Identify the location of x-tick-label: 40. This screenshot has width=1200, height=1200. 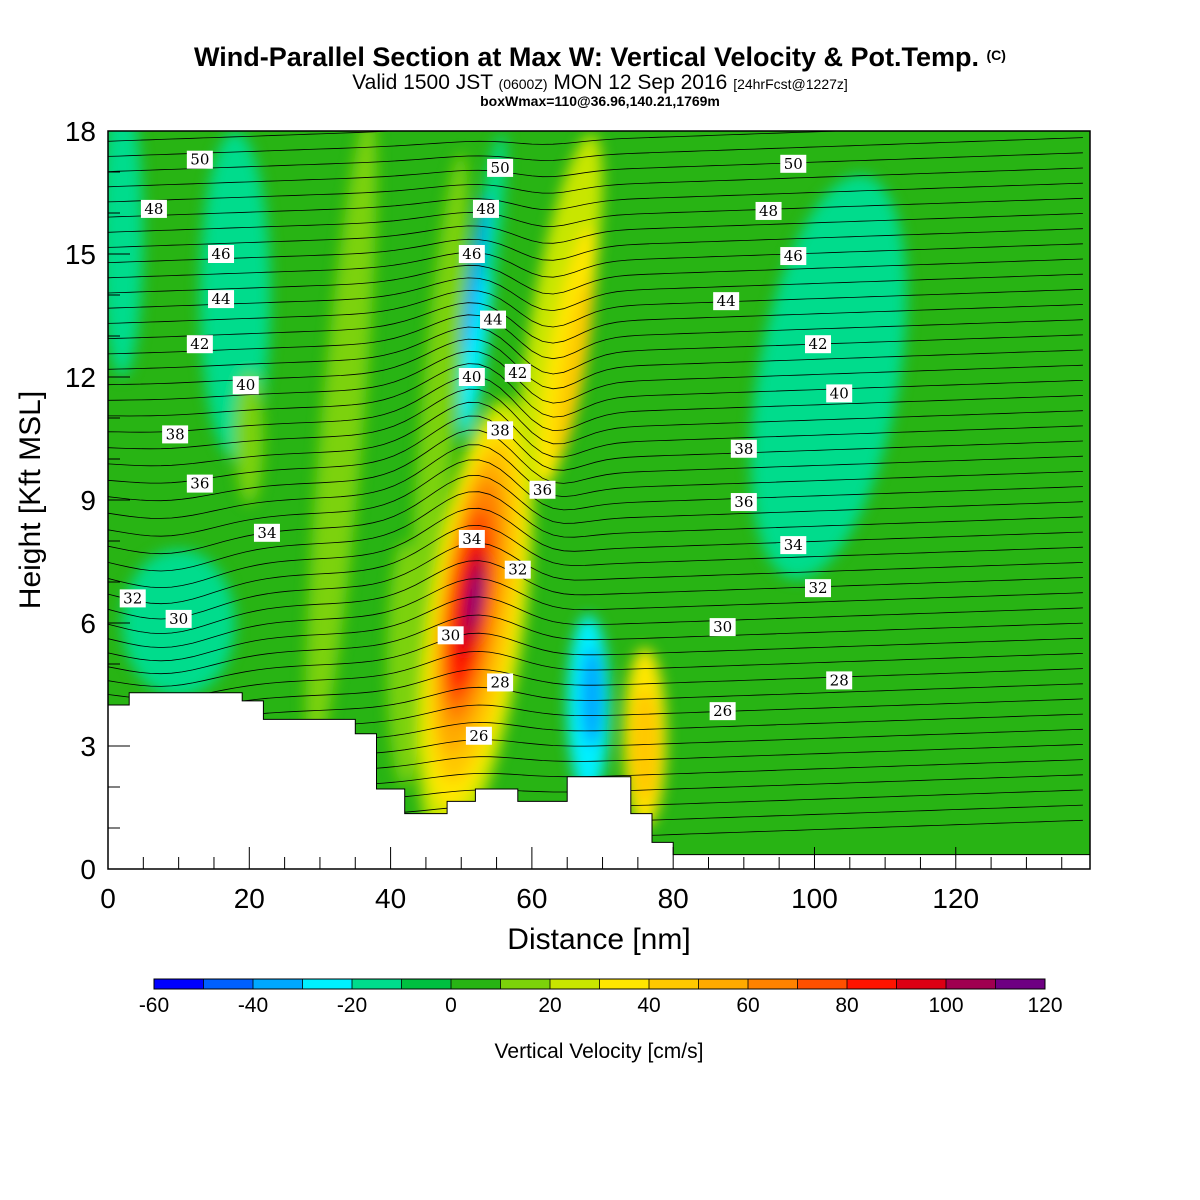
(390, 898).